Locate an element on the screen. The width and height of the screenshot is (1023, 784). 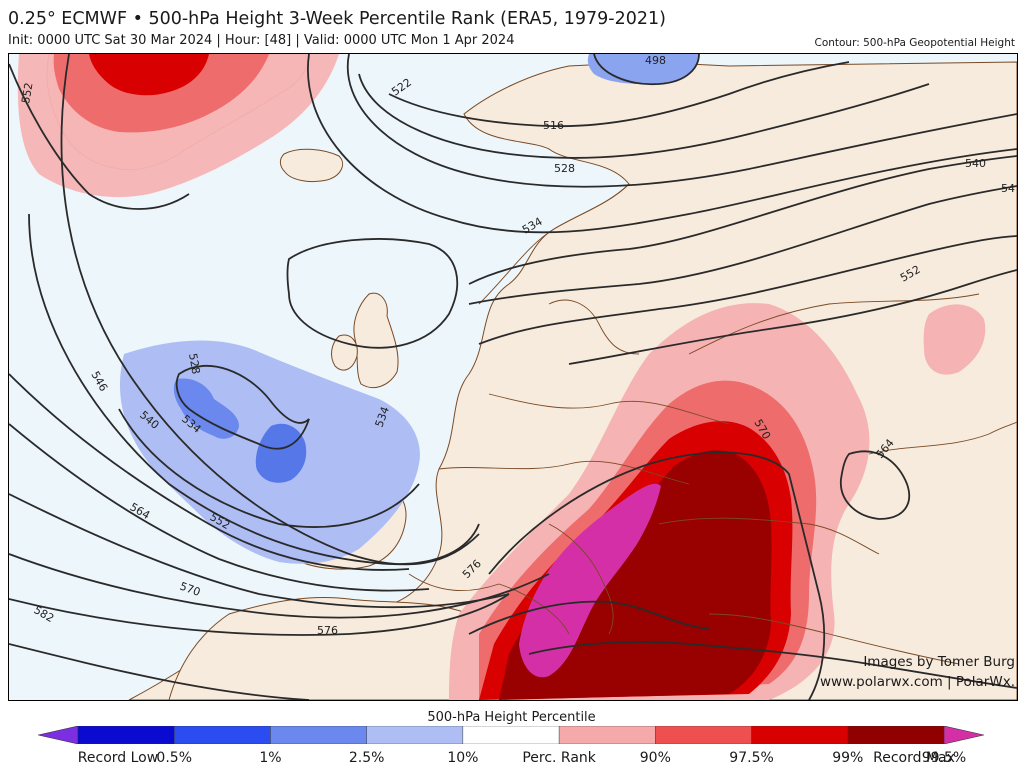
colorbar is located at coordinates (511, 735).